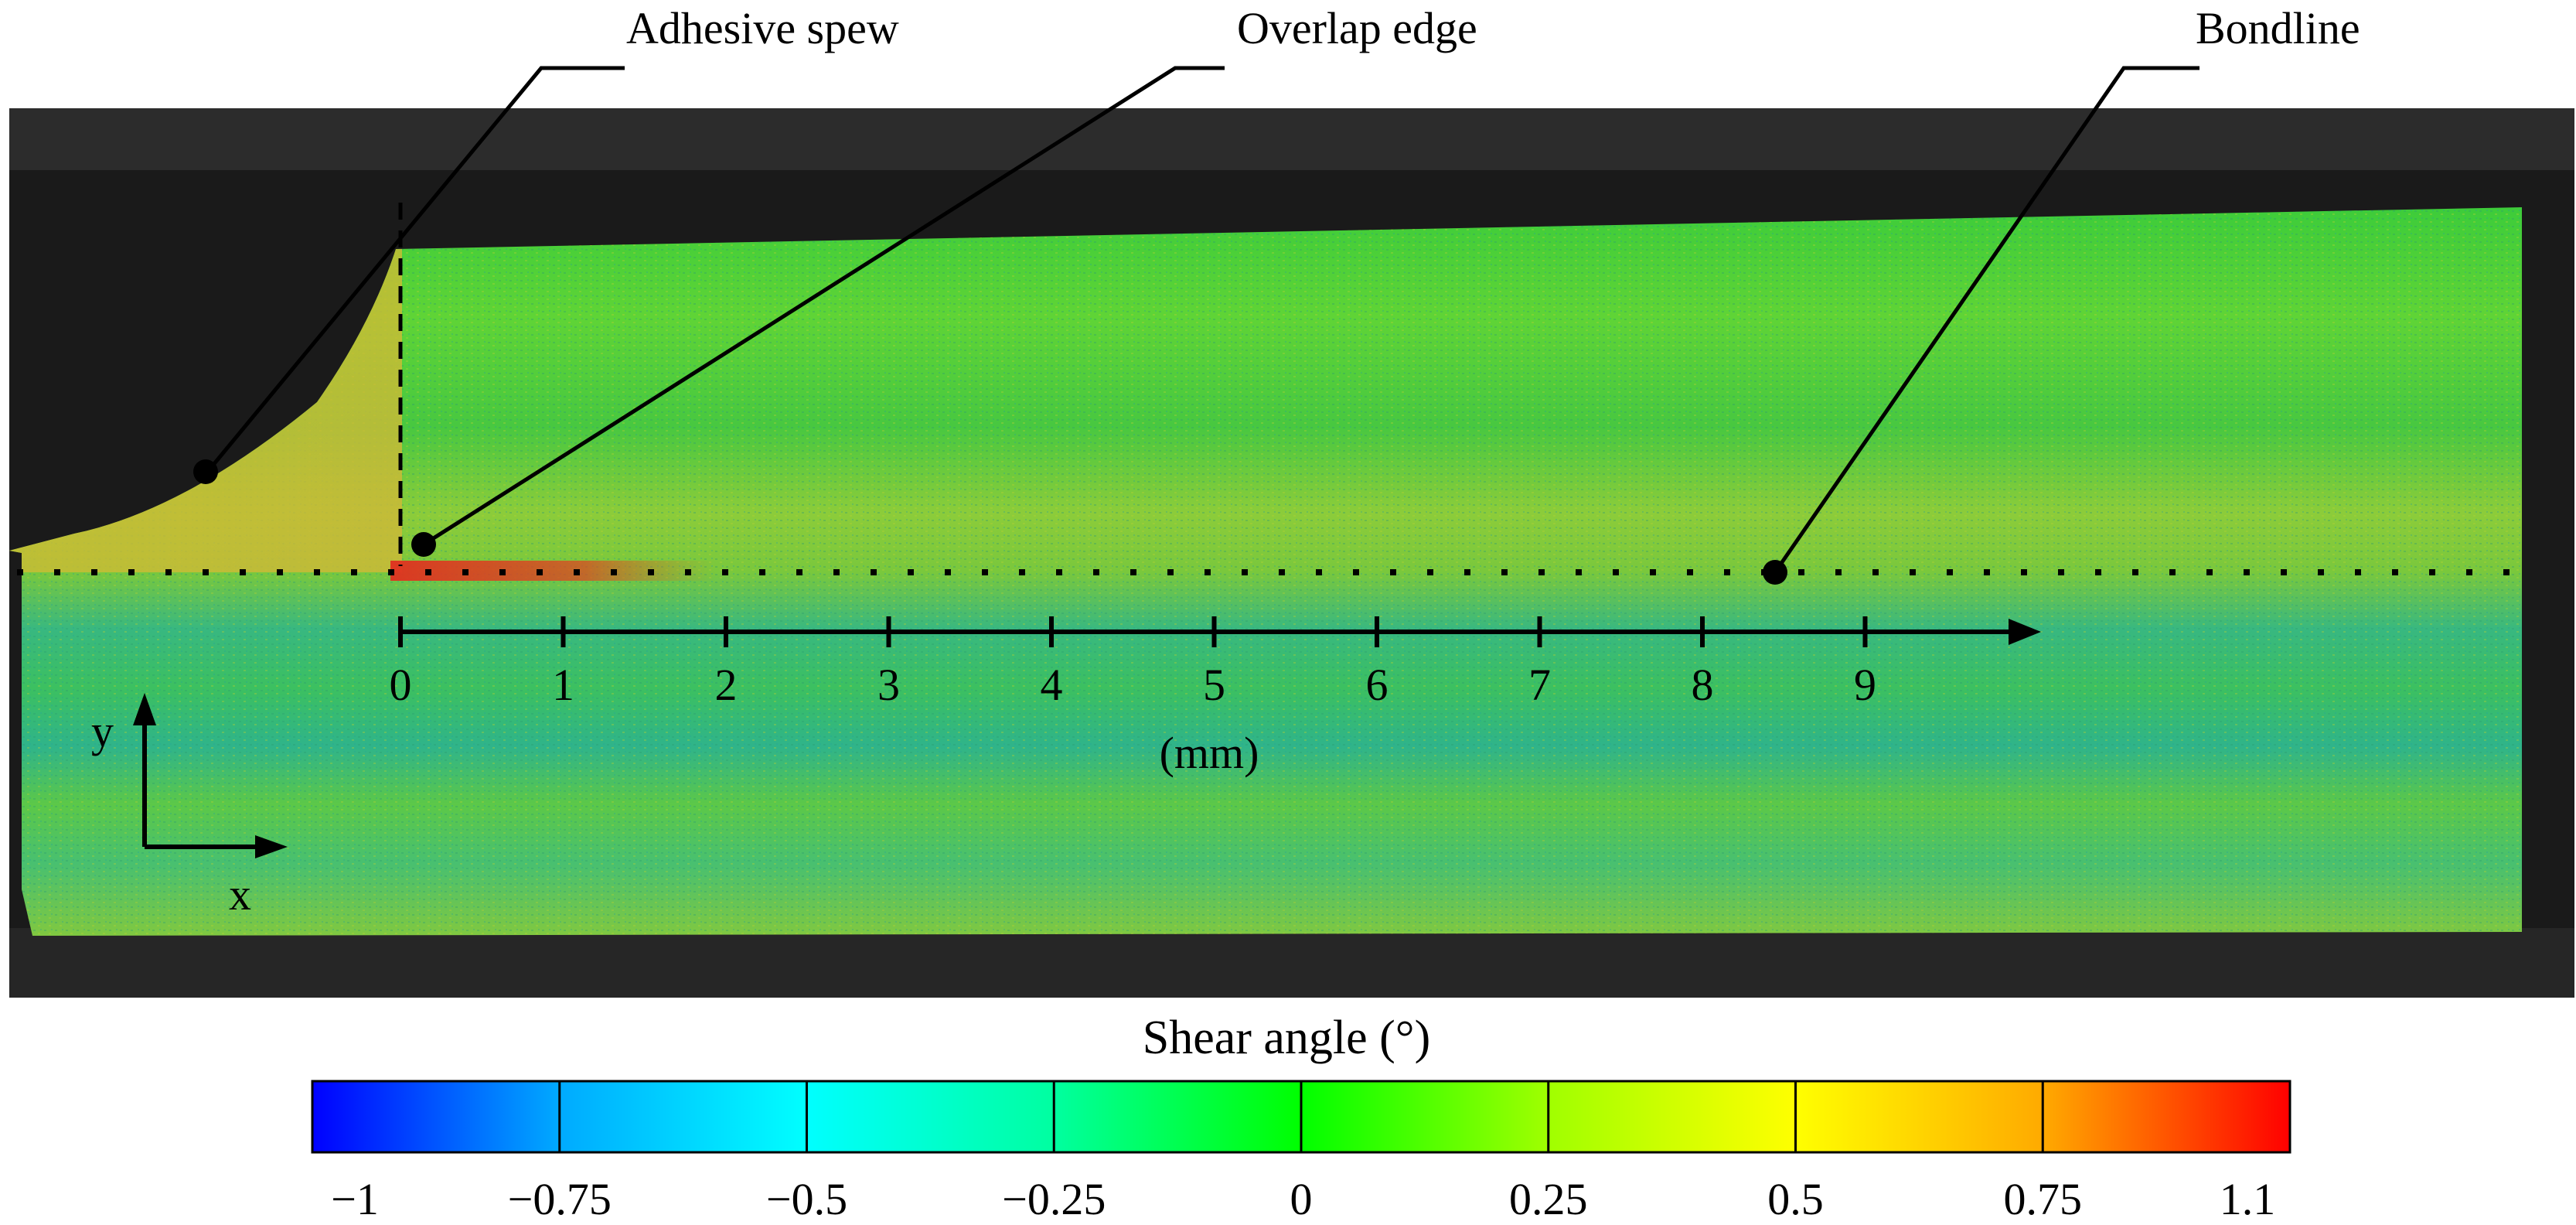  Describe the element at coordinates (2025, 632) in the screenshot. I see `mm-axis-arrowhead` at that location.